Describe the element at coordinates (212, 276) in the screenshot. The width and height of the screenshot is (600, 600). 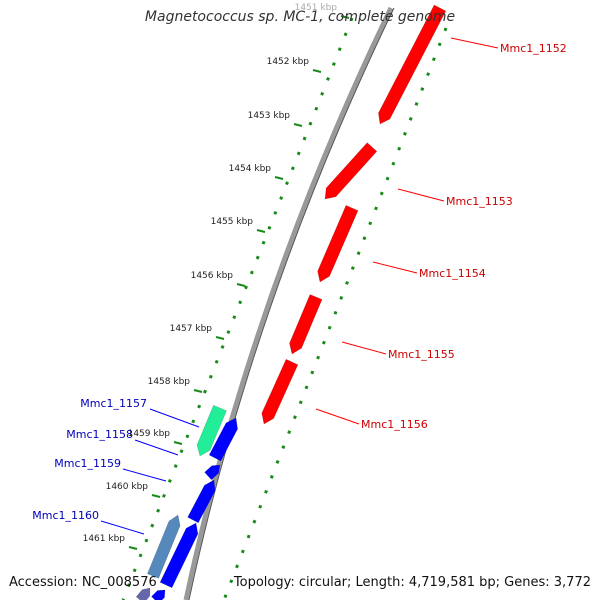
I see `tick-label: 1456 kbp` at that location.